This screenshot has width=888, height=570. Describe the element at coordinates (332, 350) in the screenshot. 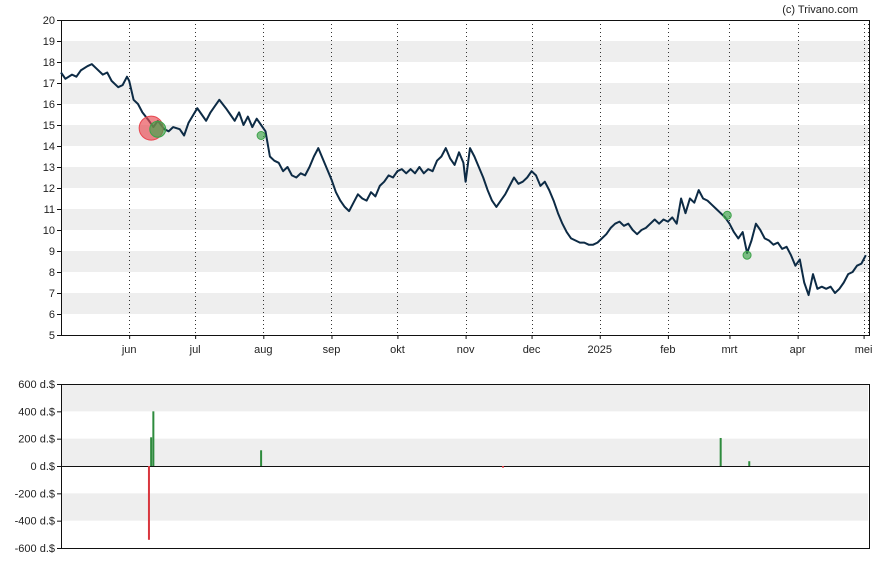

I see `x-tick-label: sep` at that location.